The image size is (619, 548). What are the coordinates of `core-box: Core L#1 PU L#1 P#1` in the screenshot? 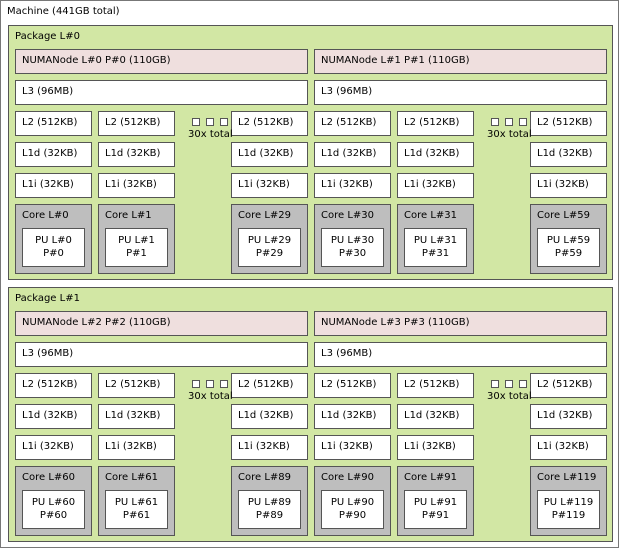 It's located at (136, 239).